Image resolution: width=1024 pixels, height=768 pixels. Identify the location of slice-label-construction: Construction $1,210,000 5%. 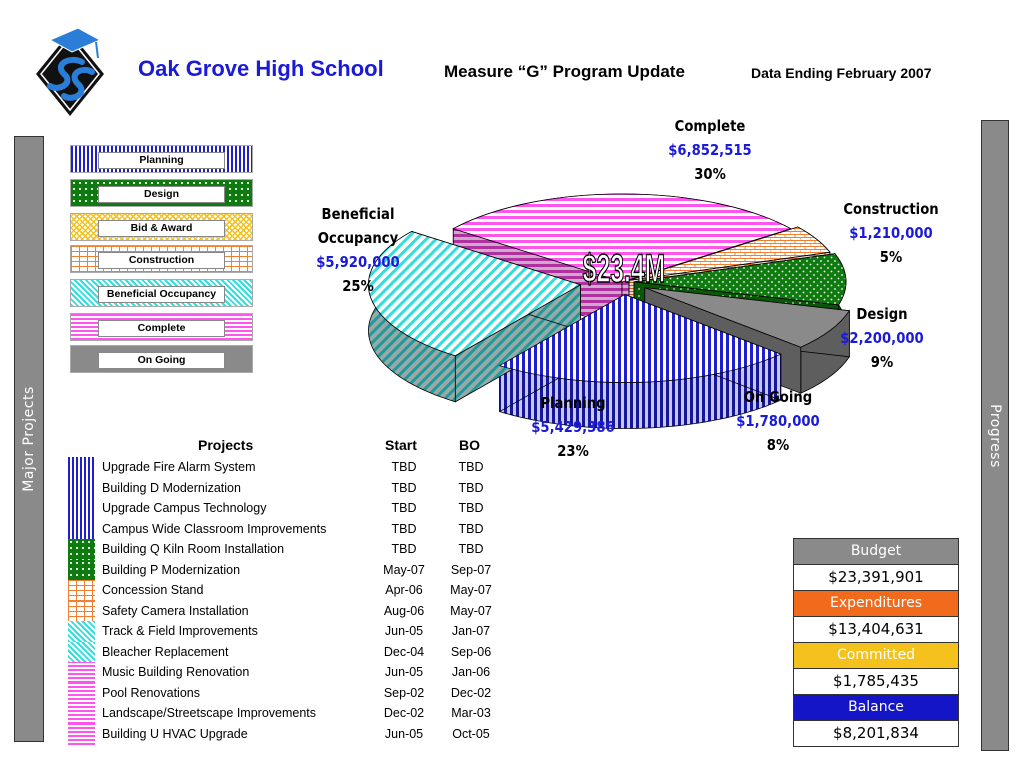
(891, 233).